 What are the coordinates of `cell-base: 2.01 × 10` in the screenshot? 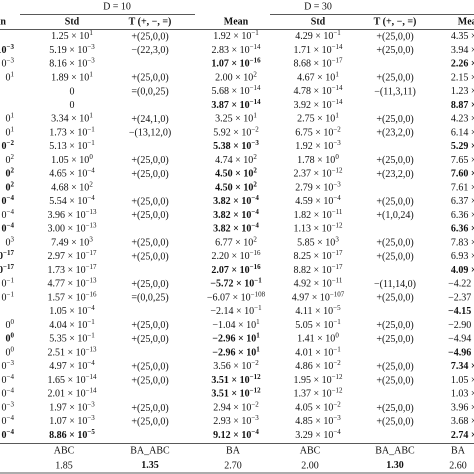 It's located at (66, 394).